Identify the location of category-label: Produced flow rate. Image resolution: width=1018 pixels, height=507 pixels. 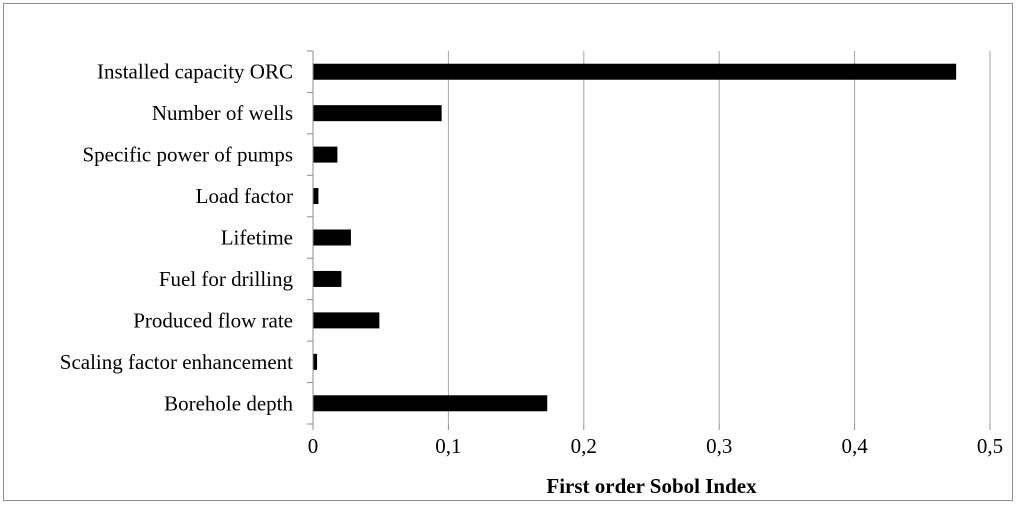
(213, 320).